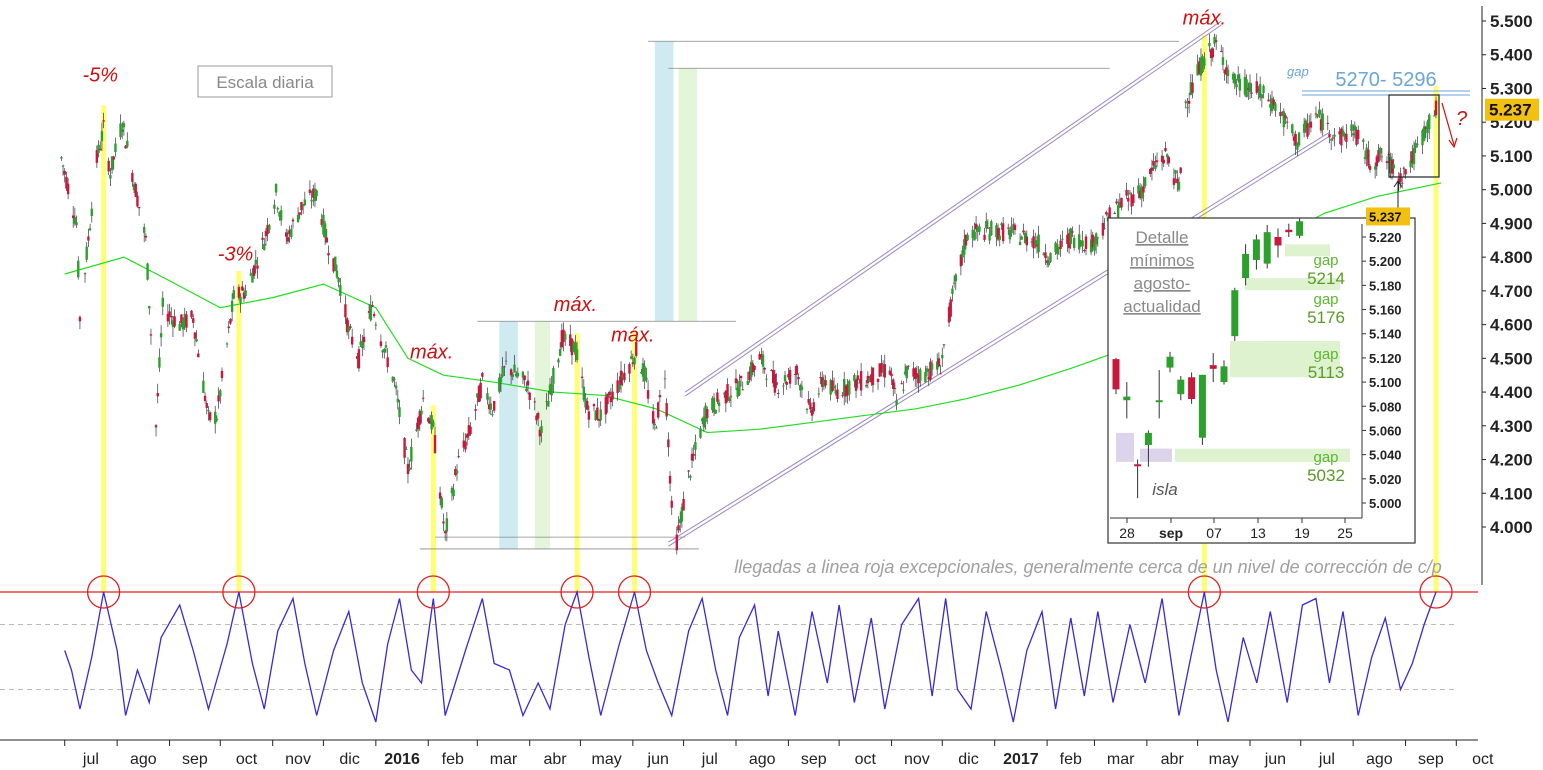 Image resolution: width=1543 pixels, height=770 pixels. I want to click on red-line-touch-circles, so click(769, 592).